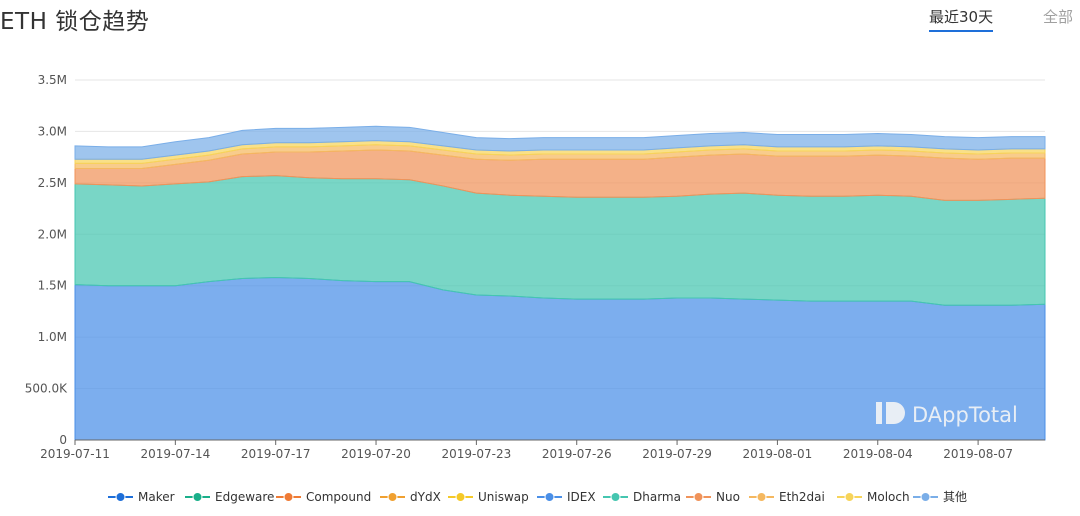 The width and height of the screenshot is (1080, 516). What do you see at coordinates (955, 497) in the screenshot?
I see `legend-label: 其他` at bounding box center [955, 497].